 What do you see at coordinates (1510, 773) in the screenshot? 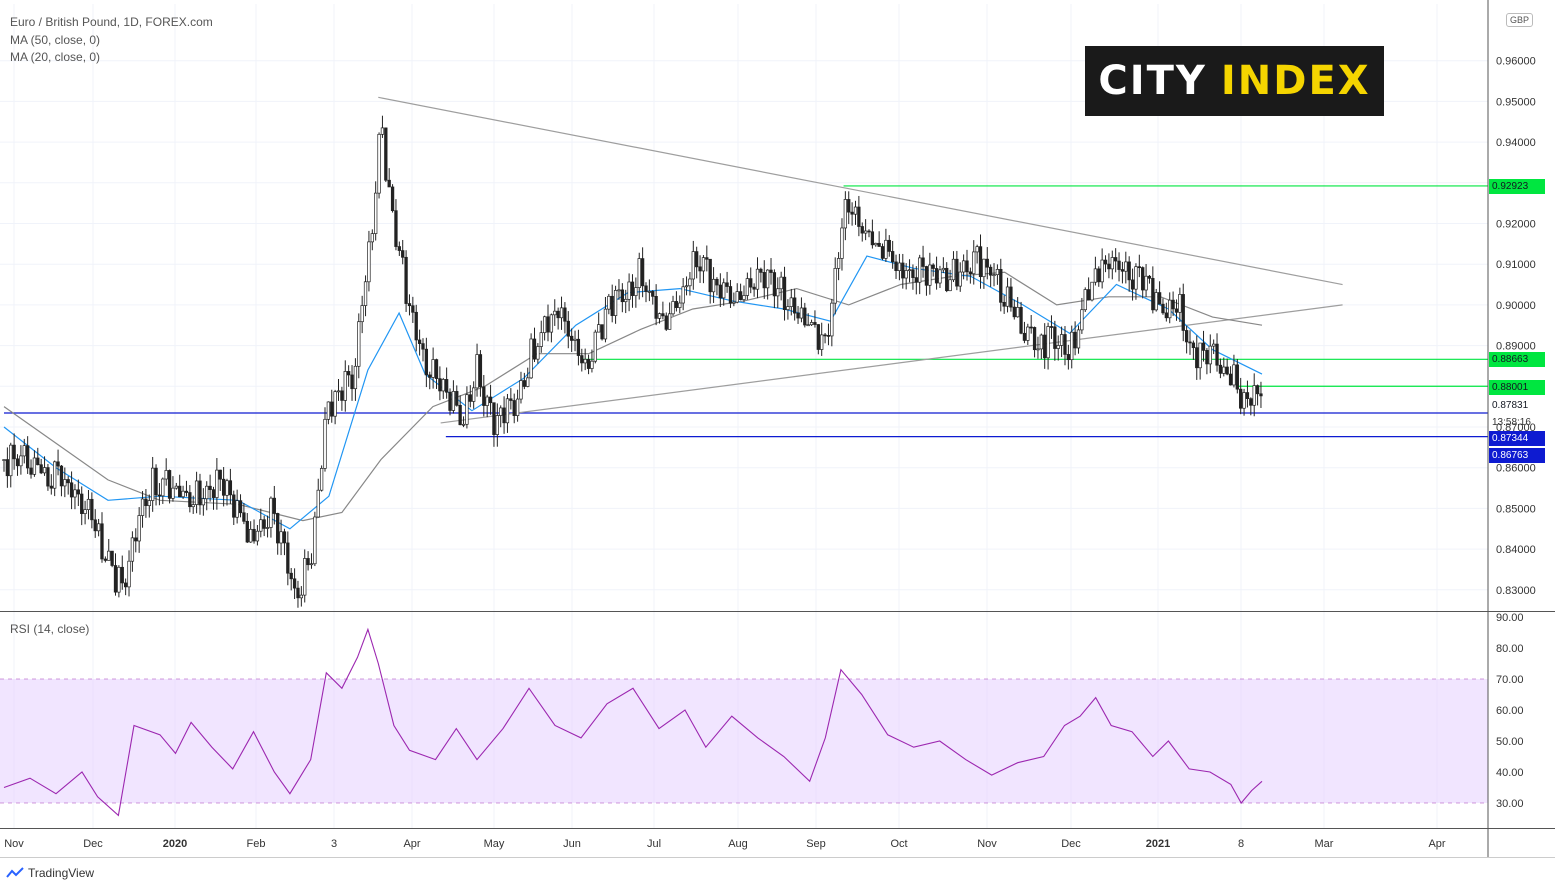
I see `rsi-tick-label: 40.00` at bounding box center [1510, 773].